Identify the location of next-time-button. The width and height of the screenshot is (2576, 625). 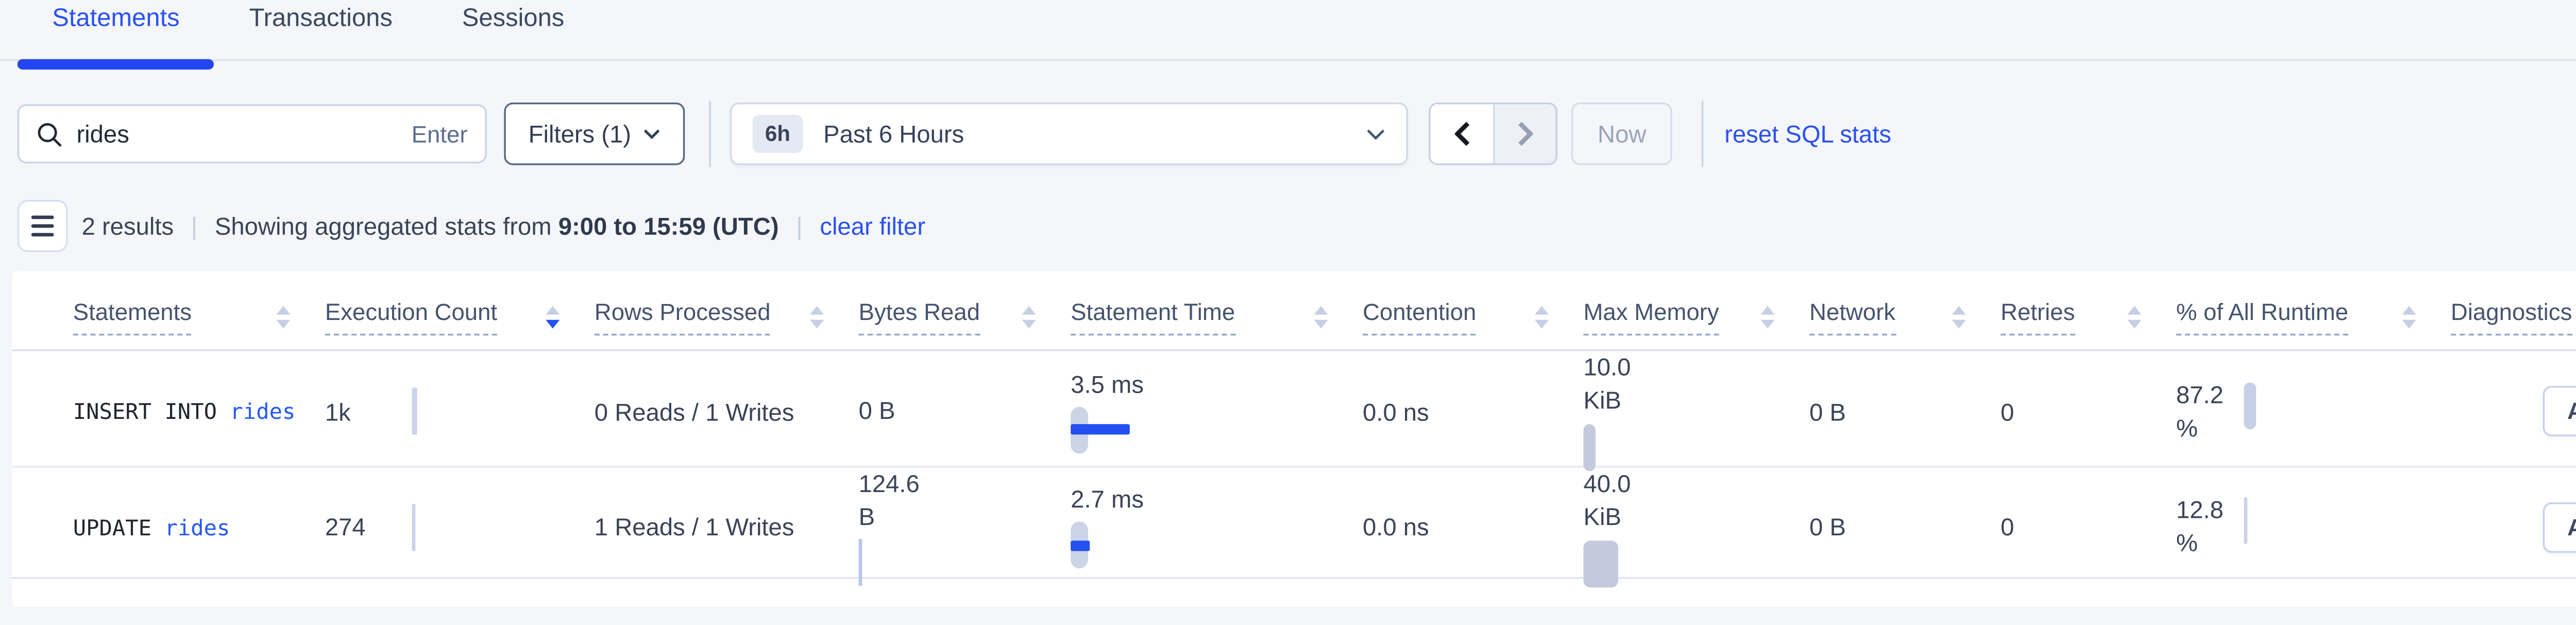
(1524, 134).